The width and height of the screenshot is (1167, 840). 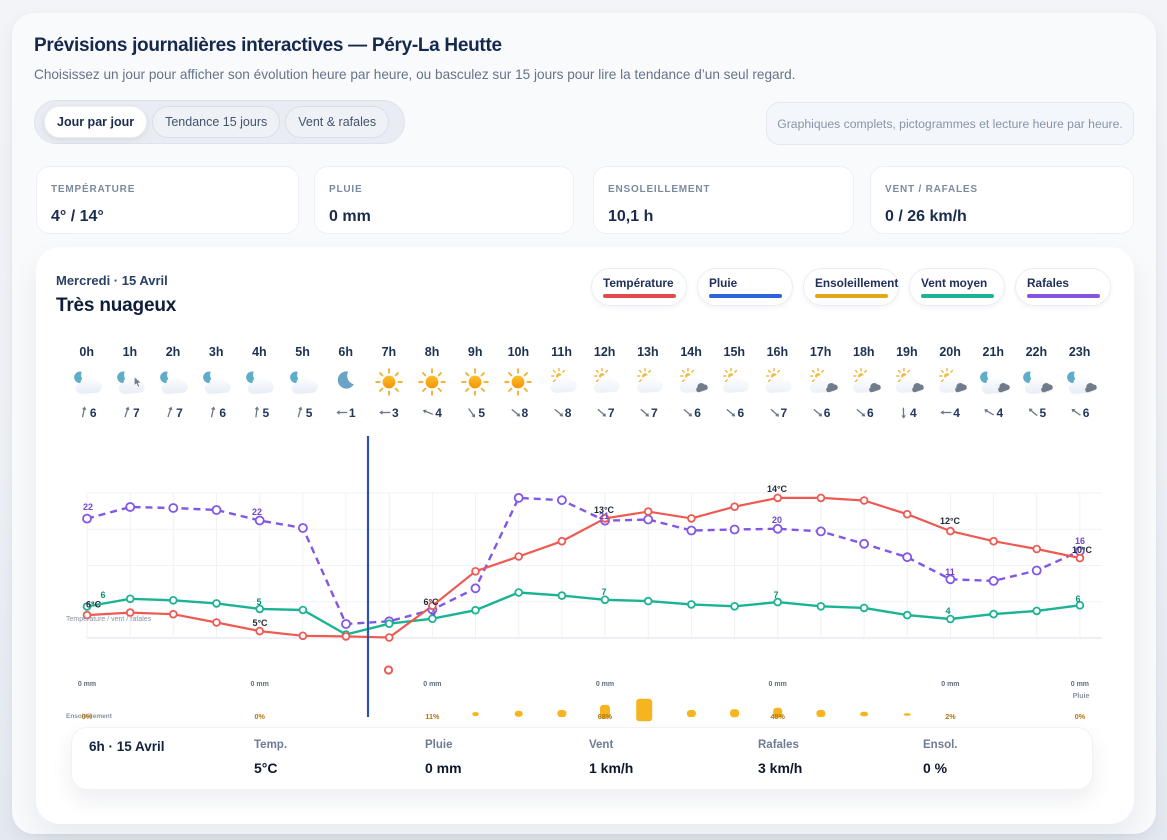 I want to click on svg-text: Pluie, so click(x=1081, y=696).